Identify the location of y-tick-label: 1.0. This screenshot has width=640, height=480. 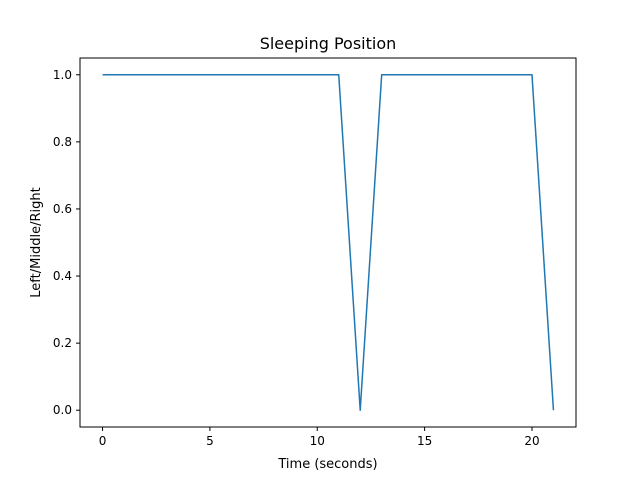
(62, 75).